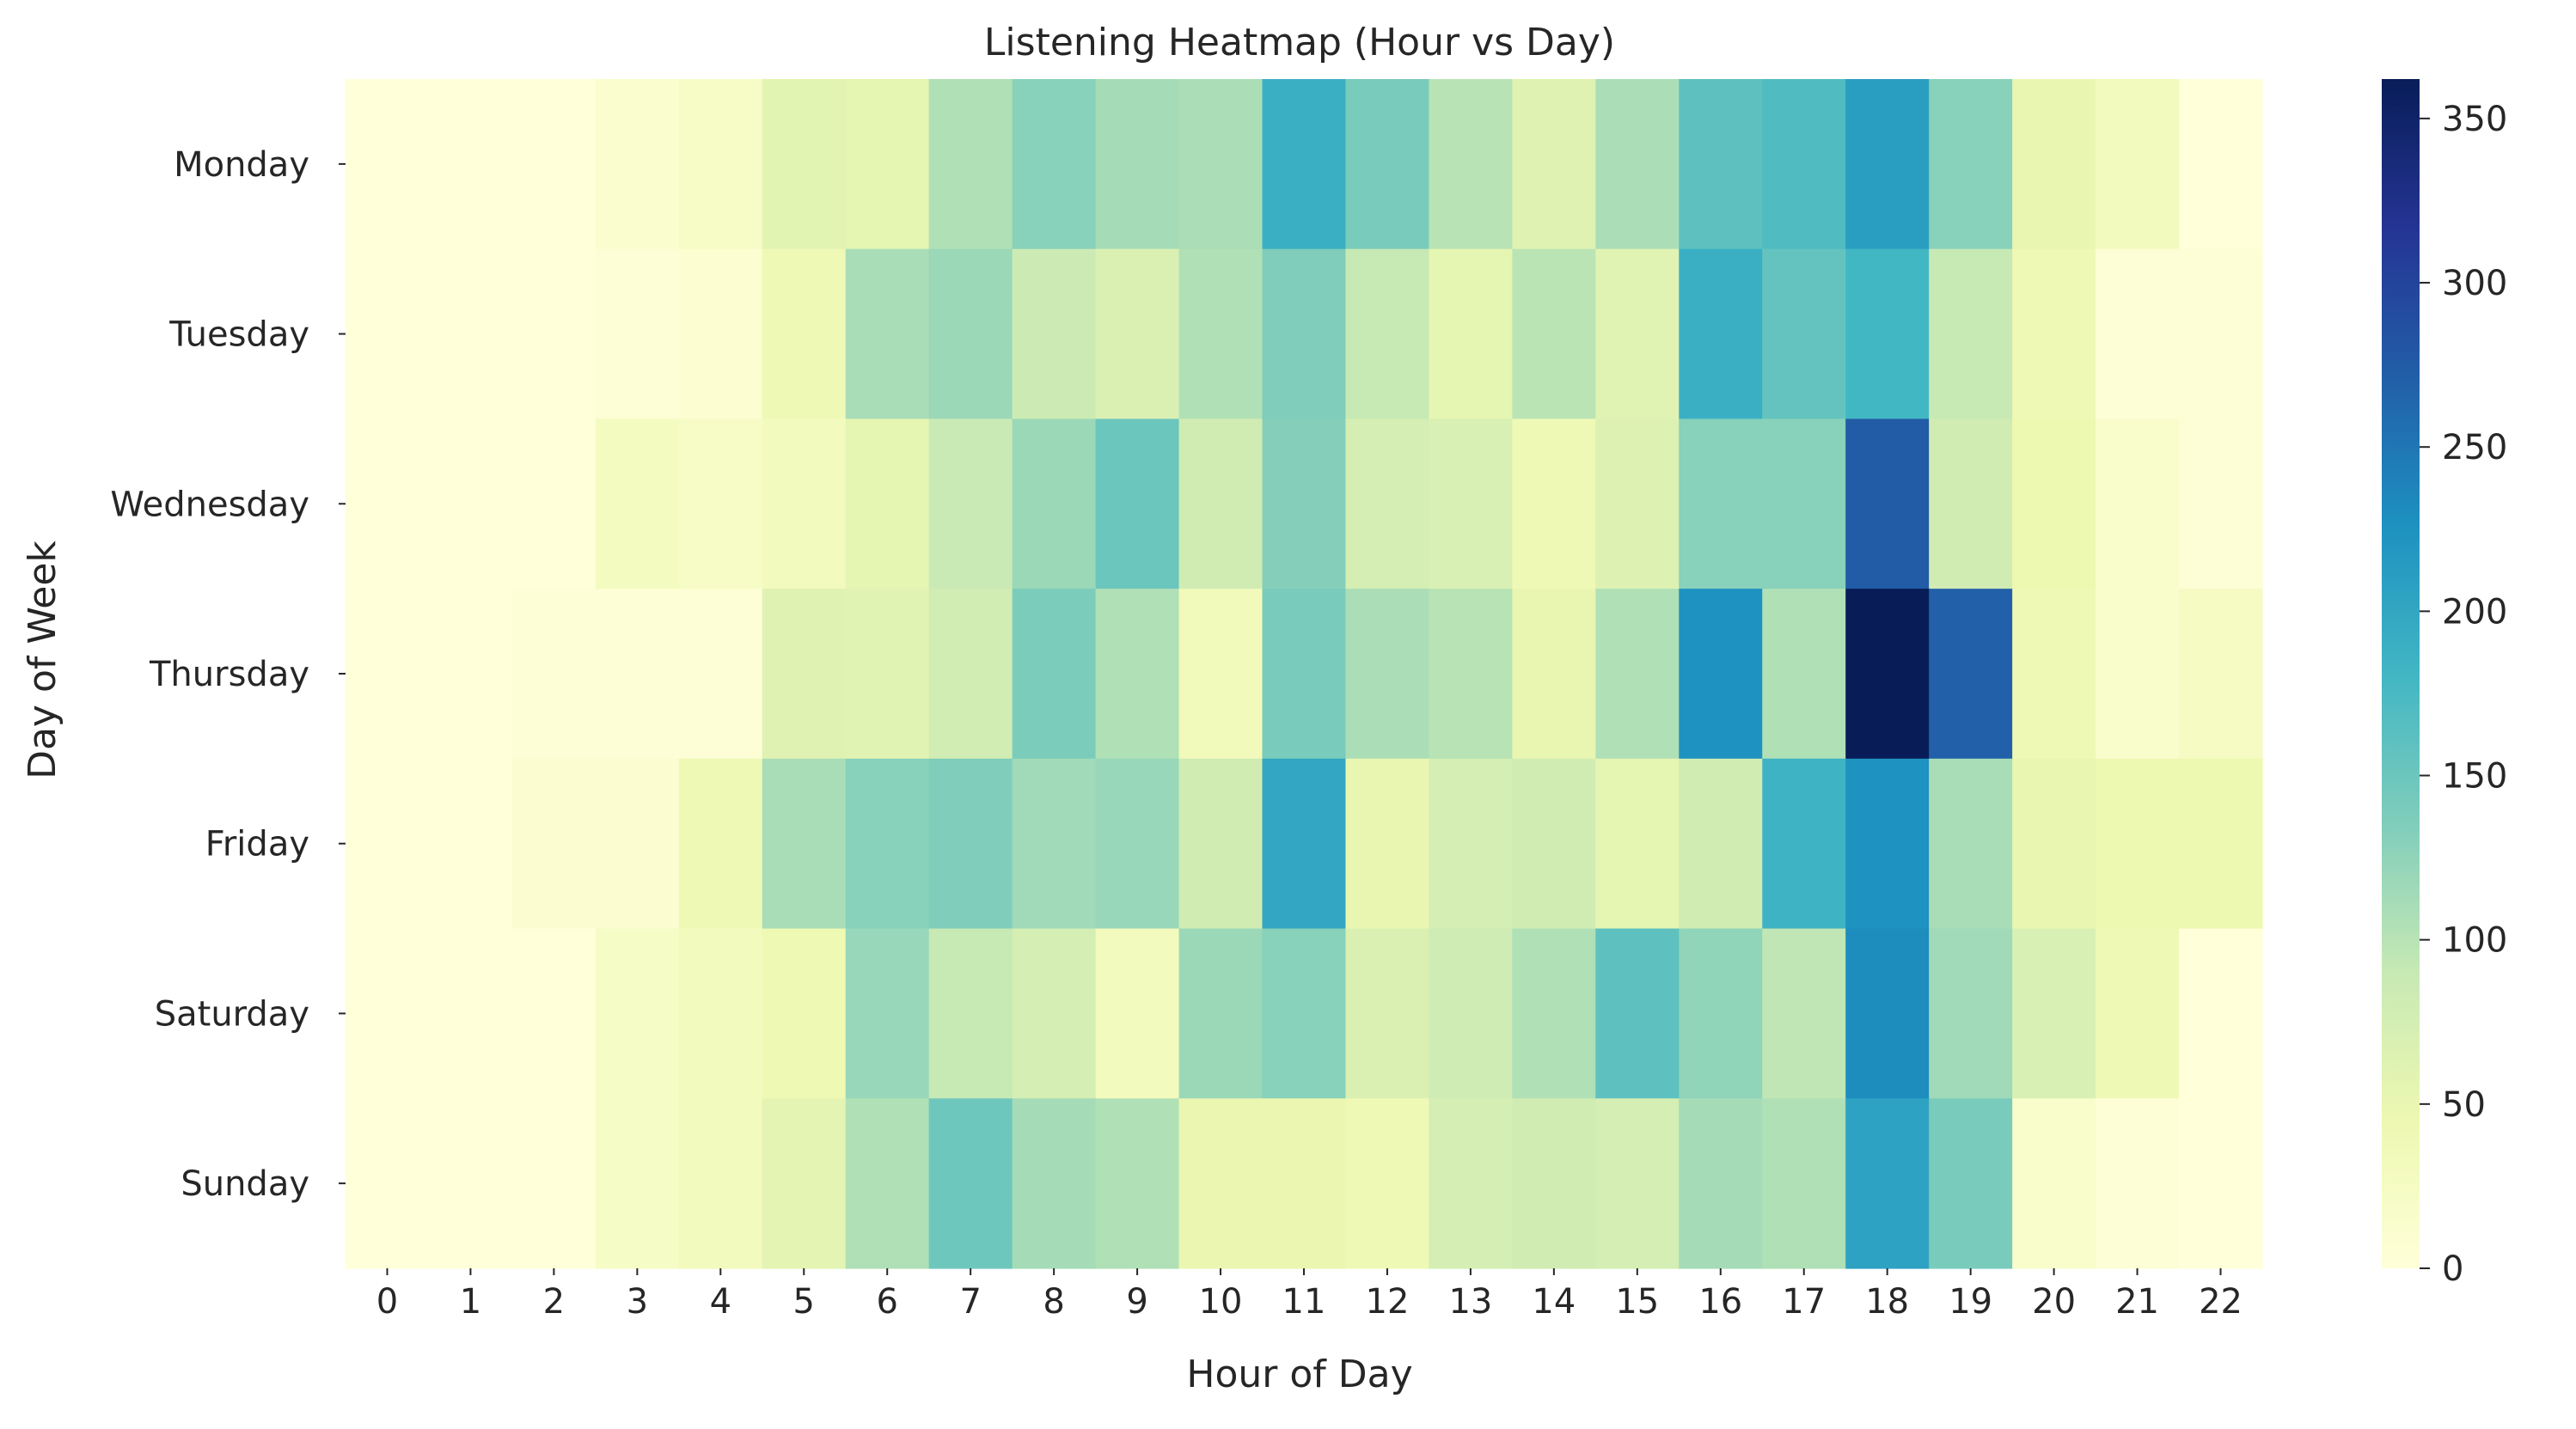 The height and width of the screenshot is (1429, 2576). Describe the element at coordinates (241, 165) in the screenshot. I see `y-tick-label: Monday` at that location.